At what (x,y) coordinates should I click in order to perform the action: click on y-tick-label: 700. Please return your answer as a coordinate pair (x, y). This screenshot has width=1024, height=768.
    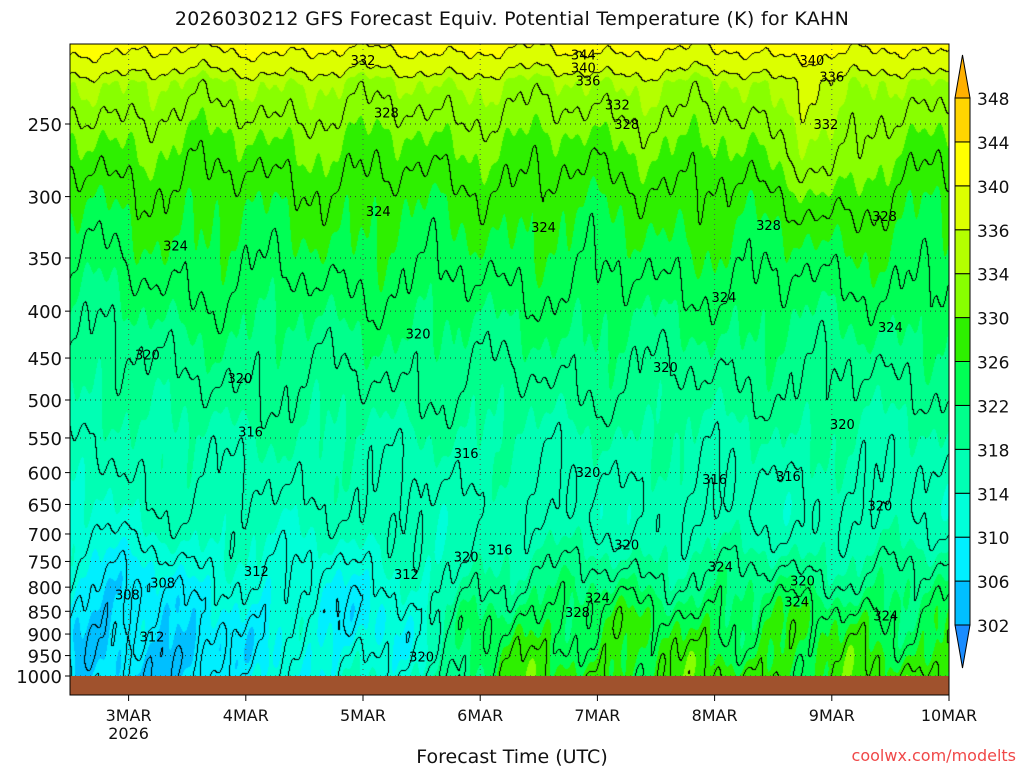
    Looking at the image, I should click on (45, 535).